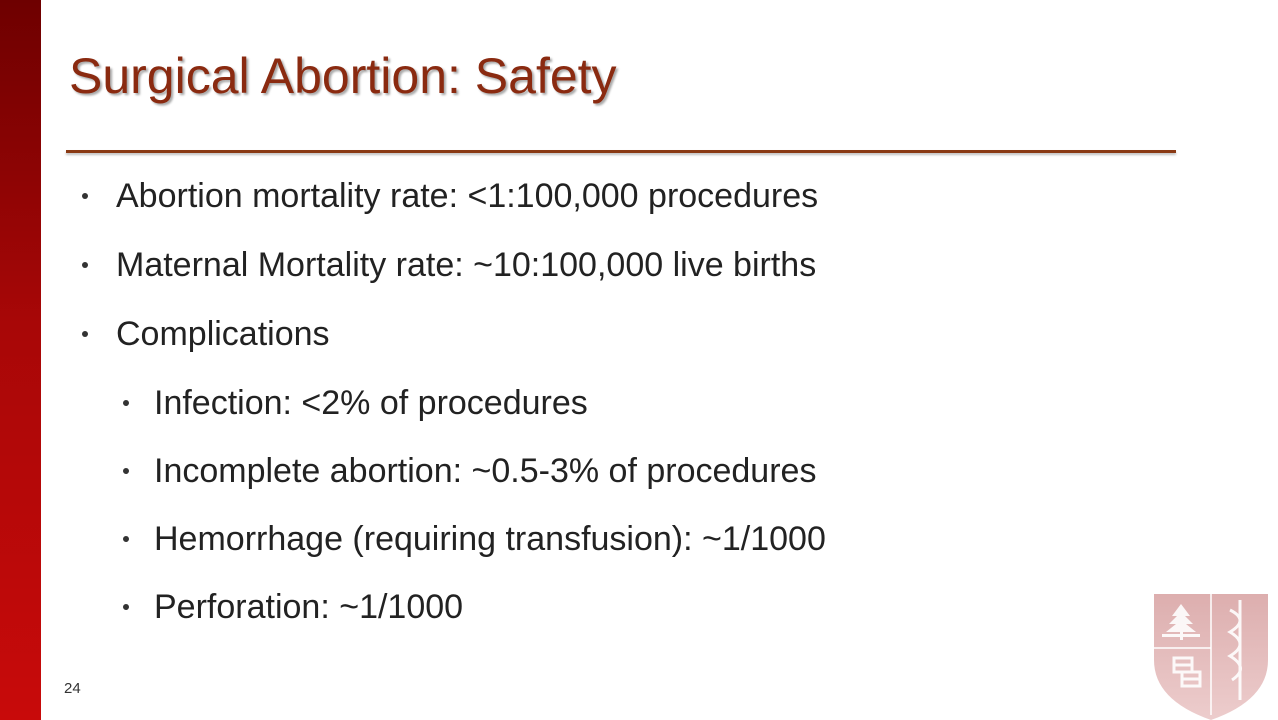 The height and width of the screenshot is (720, 1278). Describe the element at coordinates (343, 76) in the screenshot. I see `slide-title: Surgical Abortion: Safety` at that location.